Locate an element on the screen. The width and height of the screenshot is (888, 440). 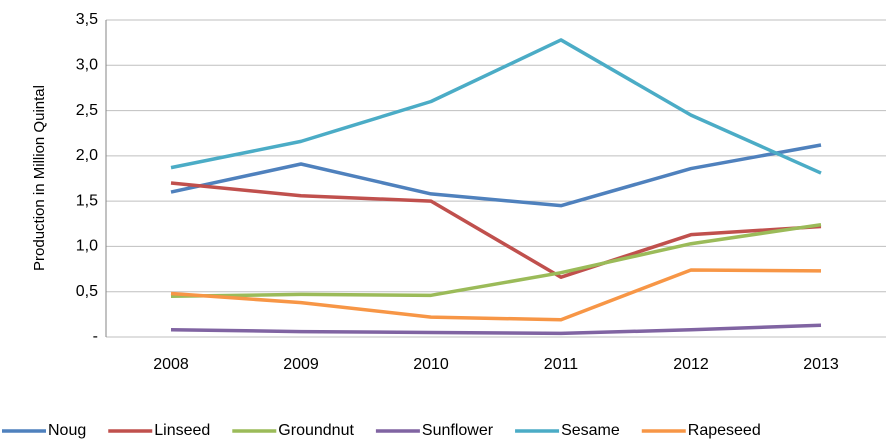
y-tick-label: 1,5 is located at coordinates (87, 200).